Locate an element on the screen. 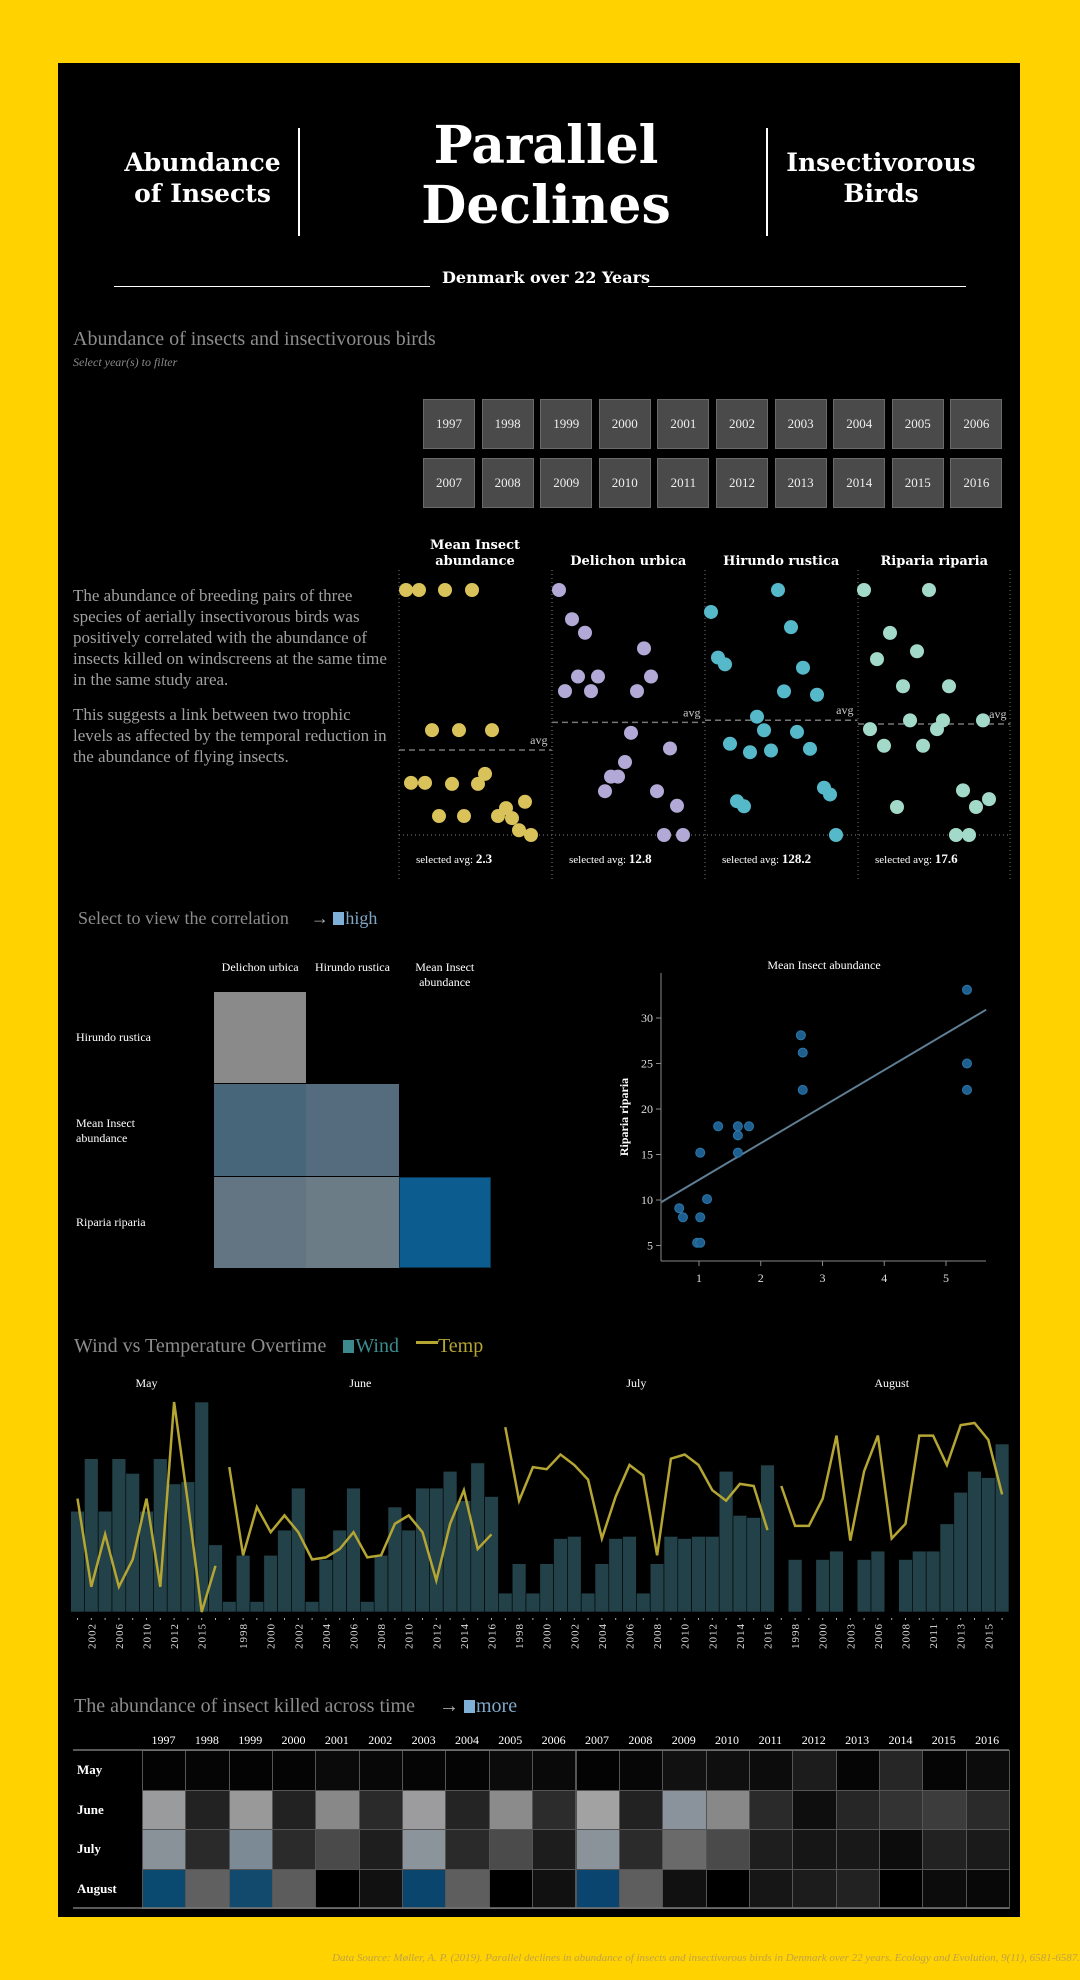  year-button-2007: 2007 is located at coordinates (449, 483).